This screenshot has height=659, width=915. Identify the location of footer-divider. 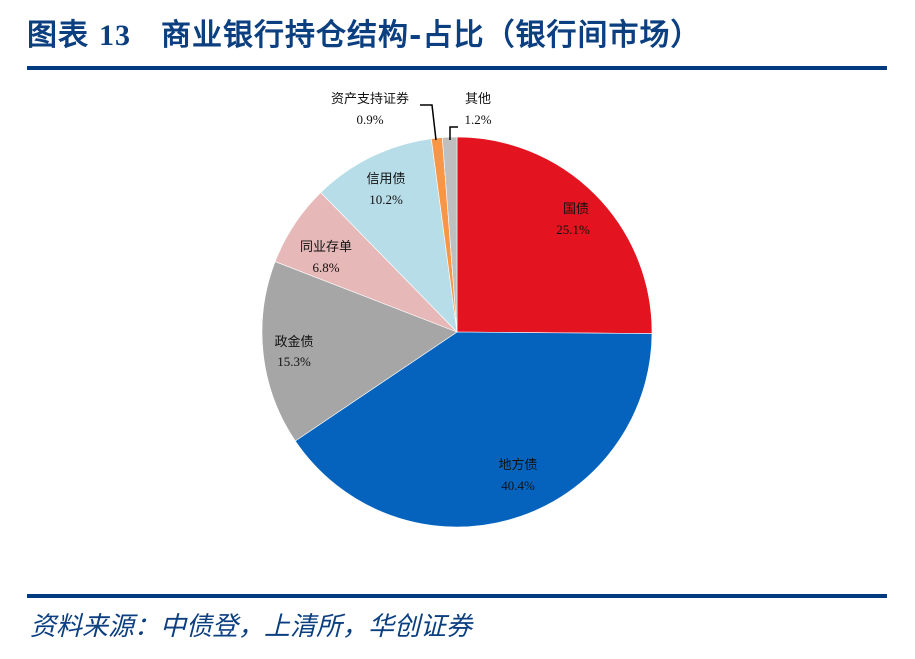
(457, 596).